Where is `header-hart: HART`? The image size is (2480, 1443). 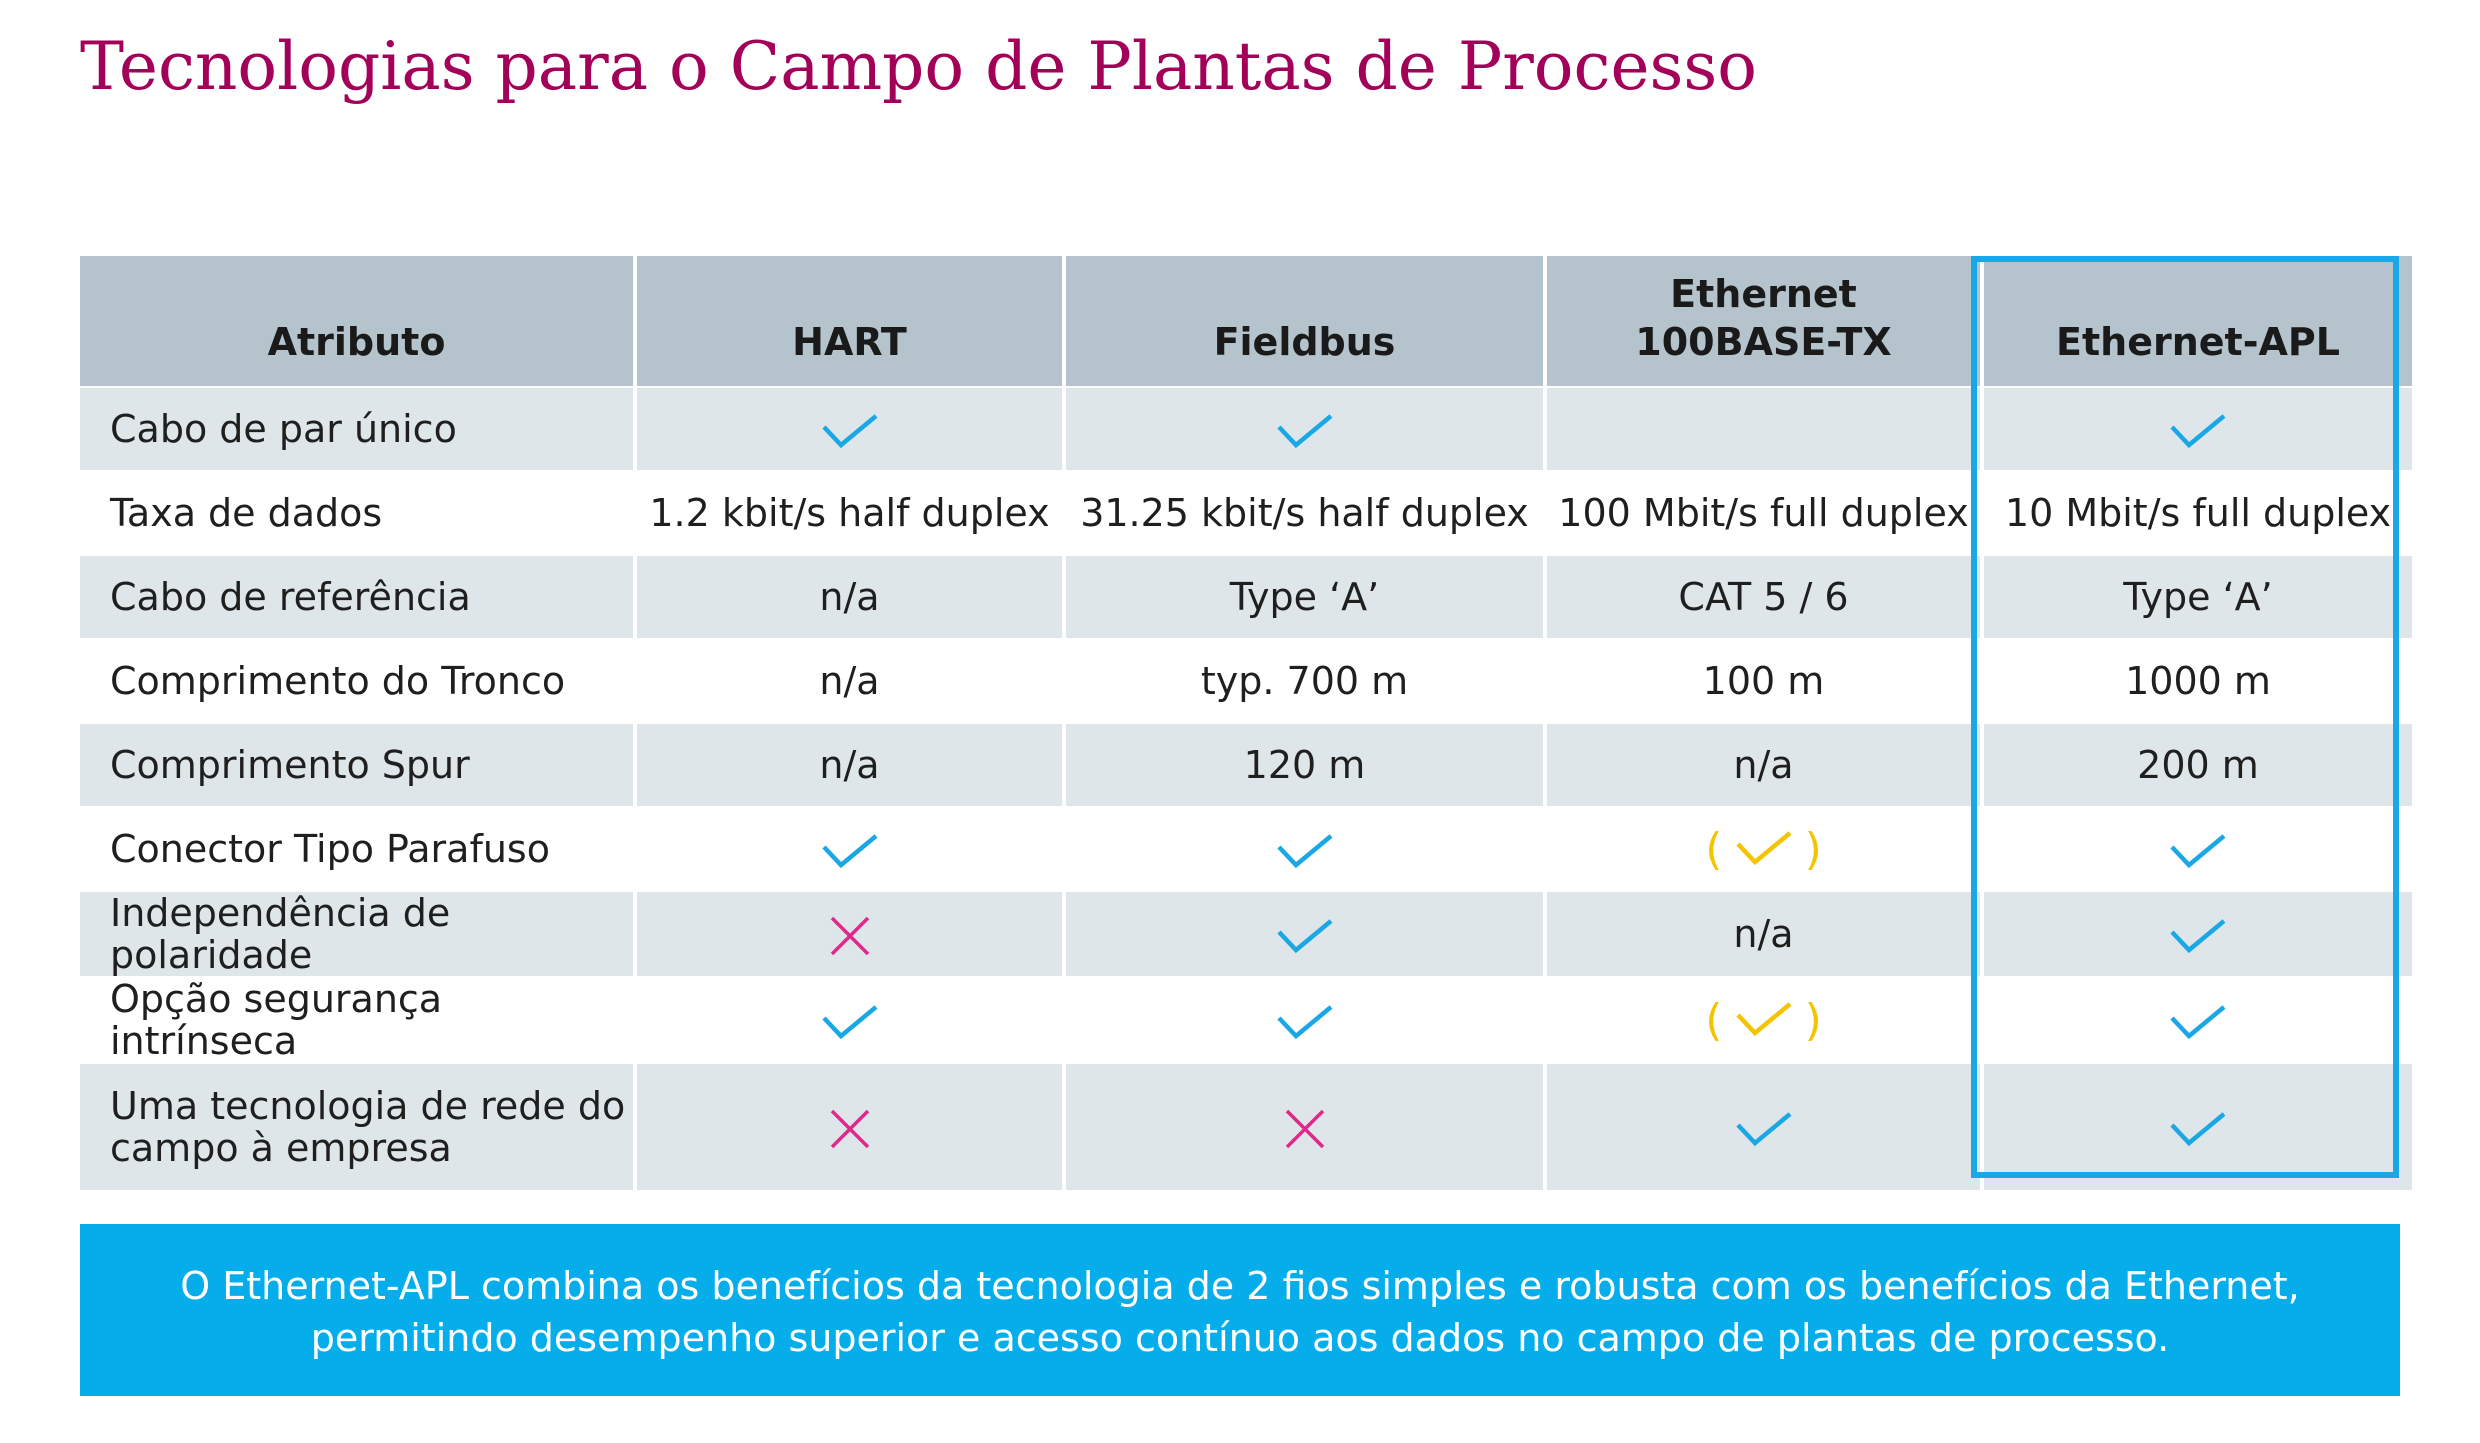
header-hart: HART is located at coordinates (849, 321).